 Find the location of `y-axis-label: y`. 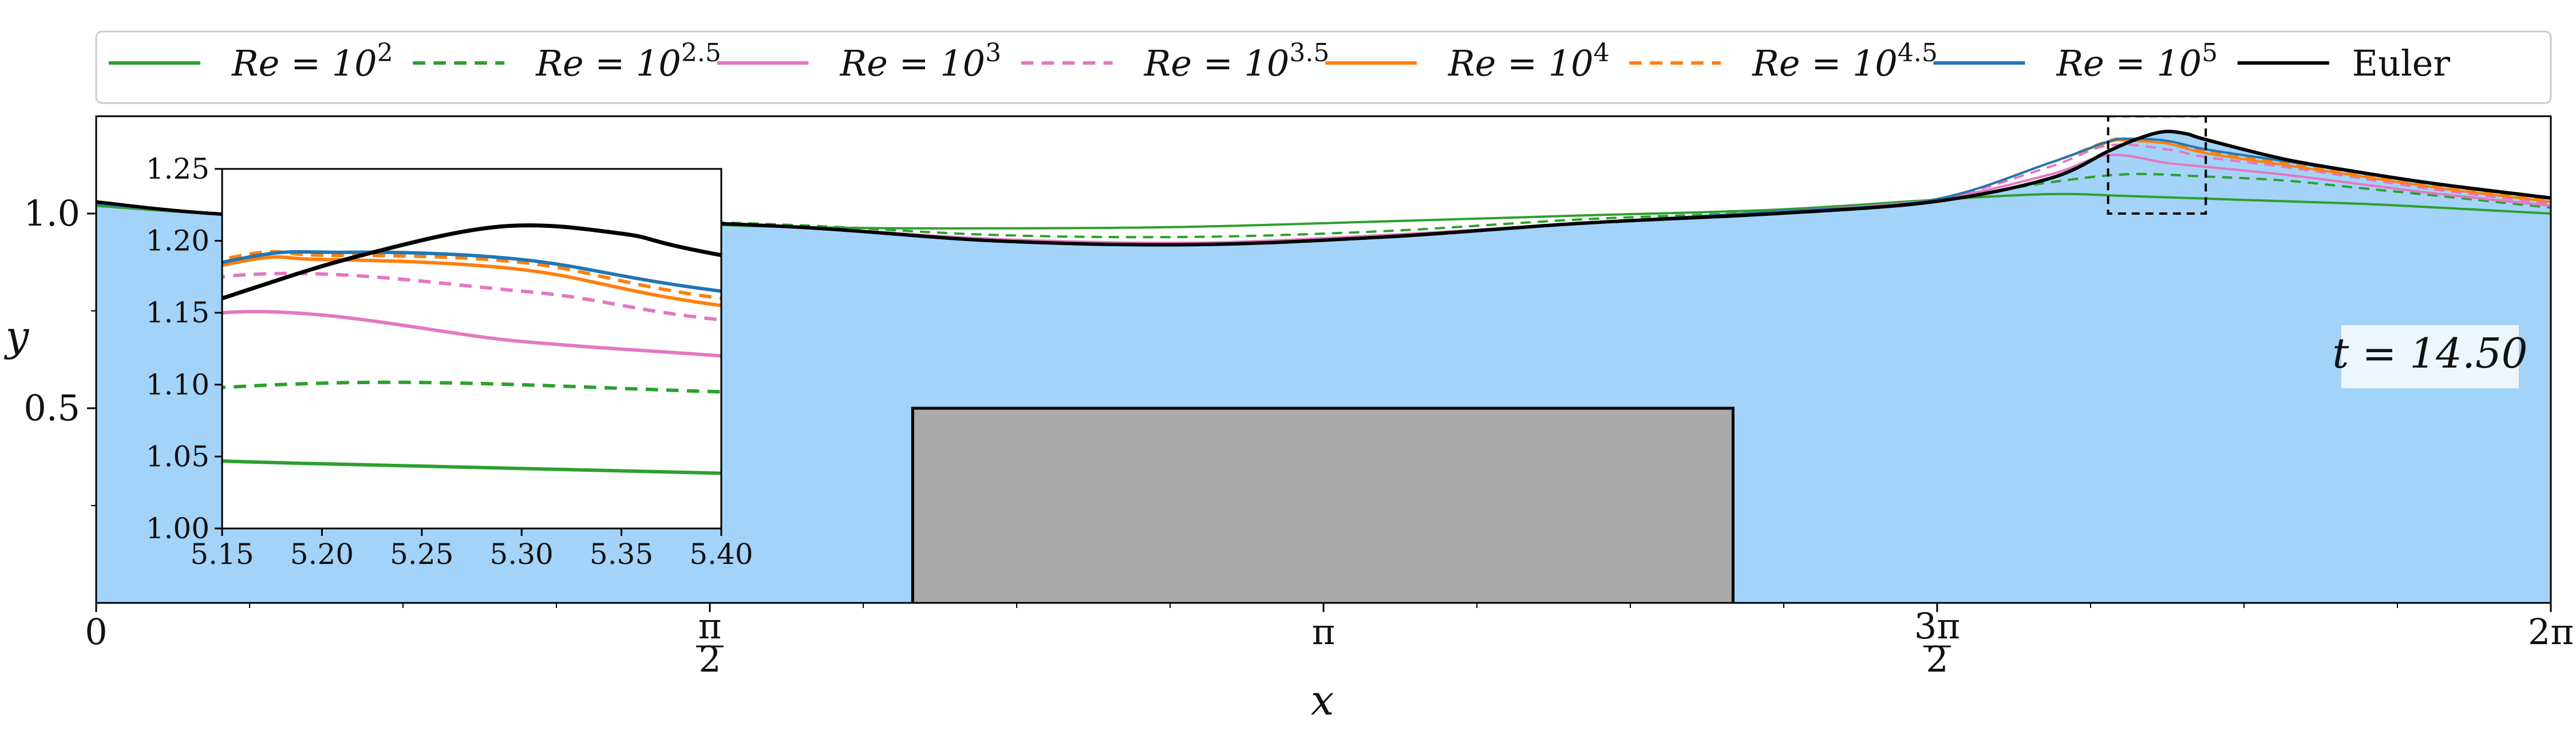

y-axis-label: y is located at coordinates (17, 336).